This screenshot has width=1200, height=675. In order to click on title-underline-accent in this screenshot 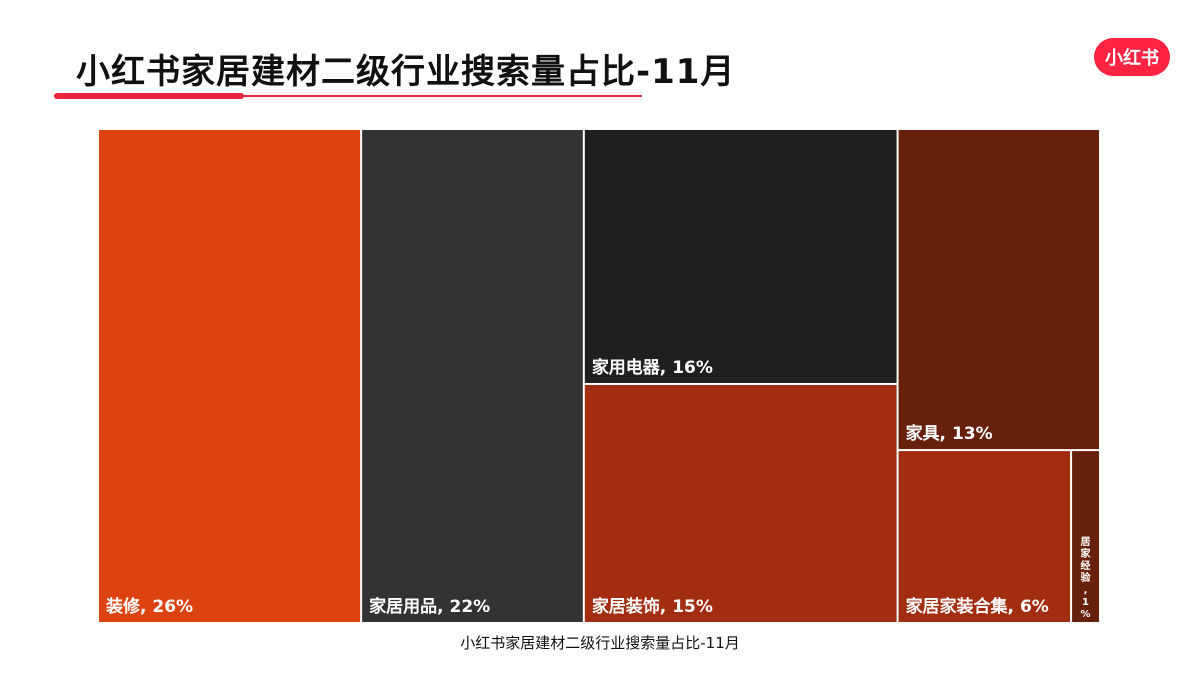, I will do `click(149, 96)`.